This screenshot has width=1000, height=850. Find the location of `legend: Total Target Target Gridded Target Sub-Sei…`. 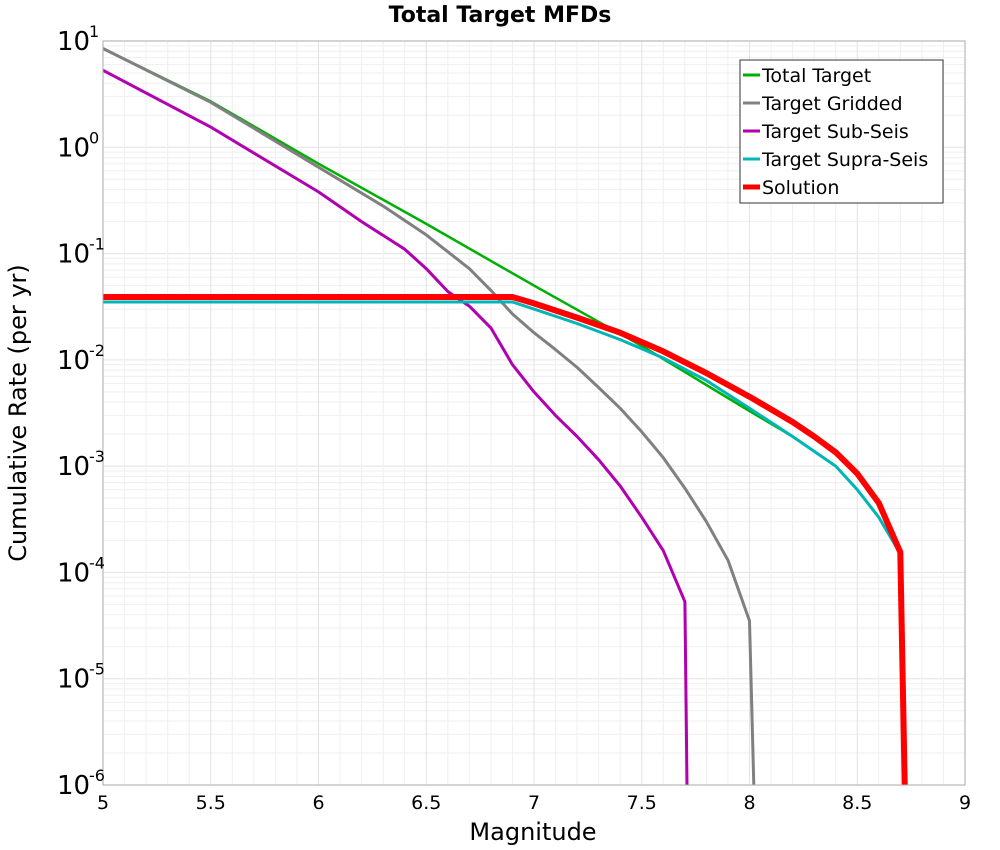

legend: Total Target Target Gridded Target Sub-Sei… is located at coordinates (841, 131).